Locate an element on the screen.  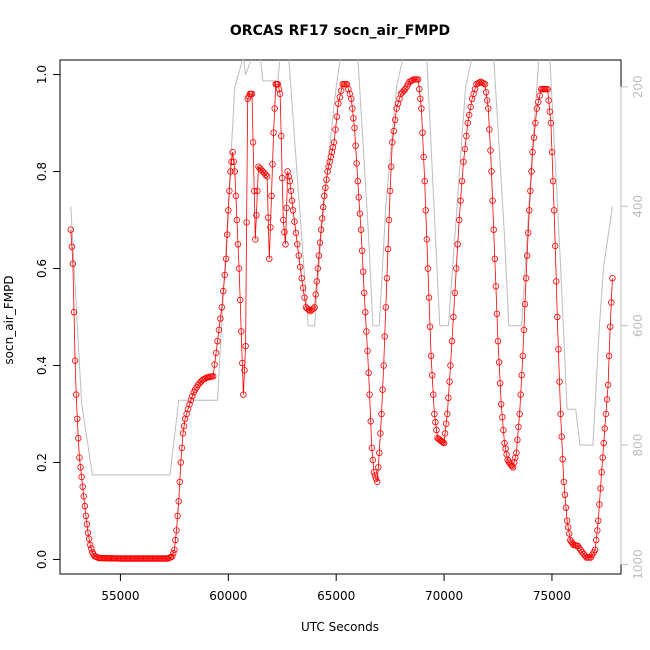
x-tick-label: 60000 is located at coordinates (228, 596).